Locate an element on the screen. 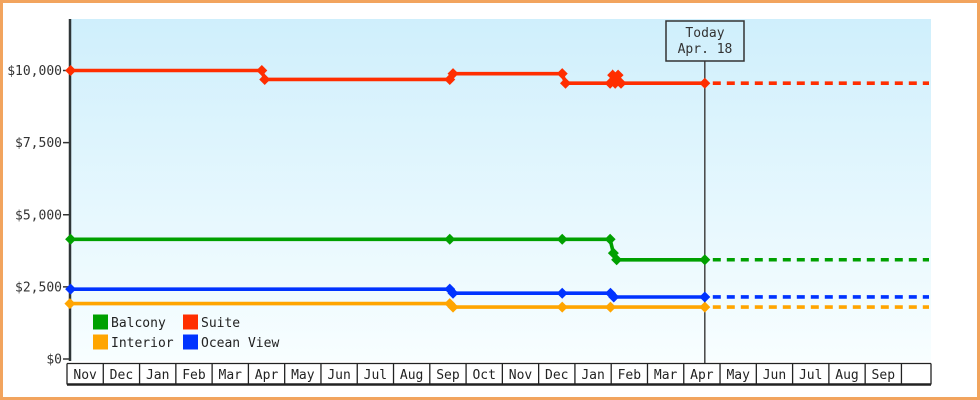  y-tick-label: $7,500 is located at coordinates (38, 143).